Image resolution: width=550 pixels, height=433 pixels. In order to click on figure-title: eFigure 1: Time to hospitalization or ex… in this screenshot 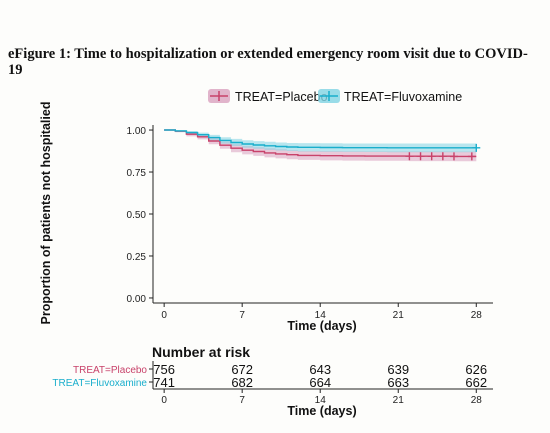, I will do `click(268, 62)`.